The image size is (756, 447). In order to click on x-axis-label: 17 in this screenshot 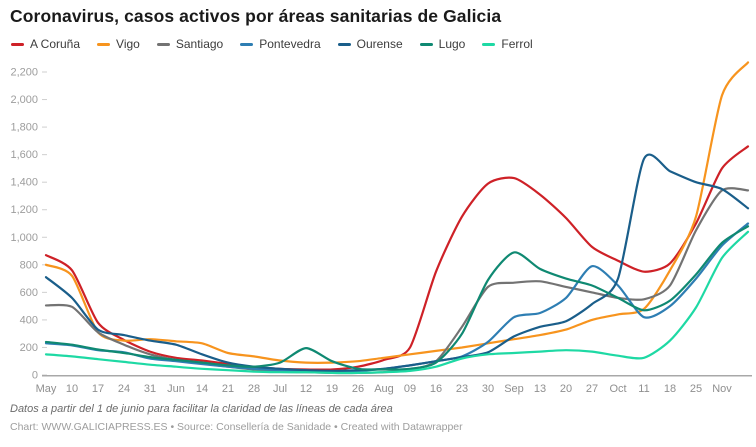, I will do `click(98, 389)`.